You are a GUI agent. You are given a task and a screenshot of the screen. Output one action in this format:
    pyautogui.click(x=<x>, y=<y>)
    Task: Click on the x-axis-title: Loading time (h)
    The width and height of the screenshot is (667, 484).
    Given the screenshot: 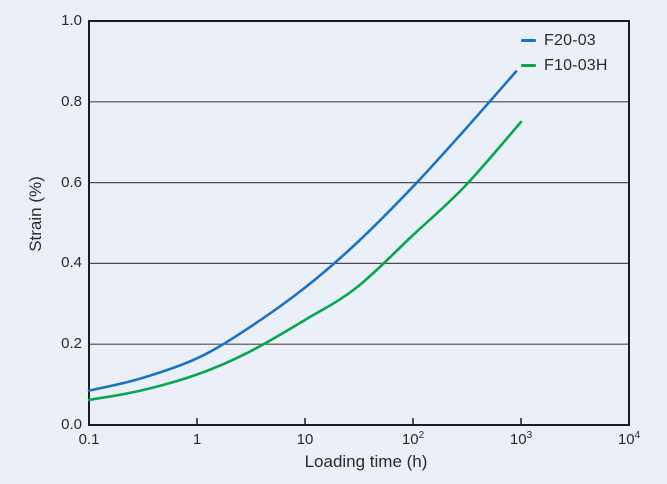 What is the action you would take?
    pyautogui.click(x=366, y=461)
    